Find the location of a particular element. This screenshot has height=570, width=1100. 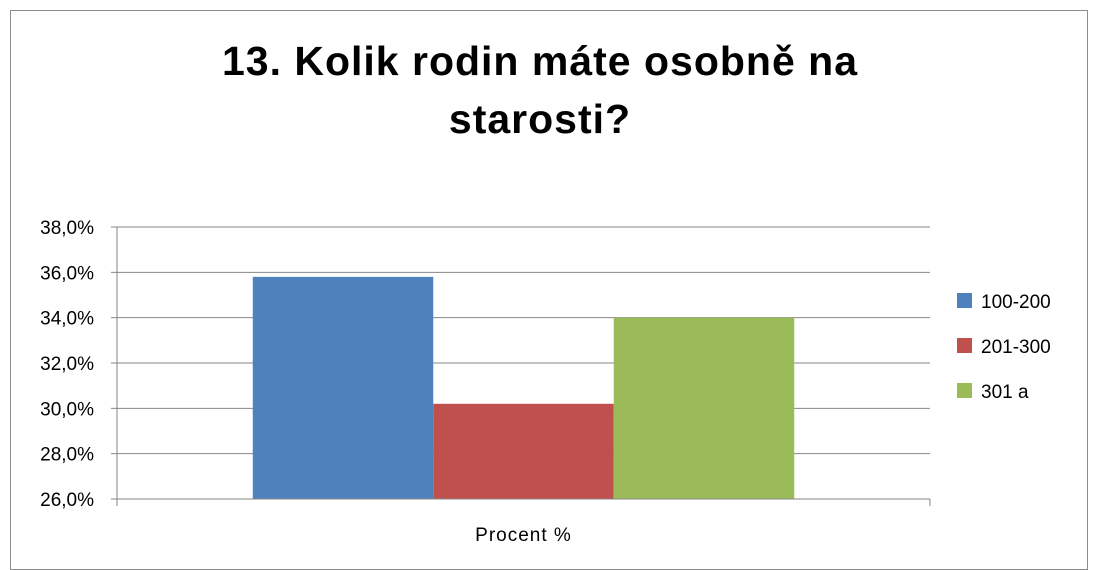

legend: 100-200 201-300 301 a is located at coordinates (1004, 347).